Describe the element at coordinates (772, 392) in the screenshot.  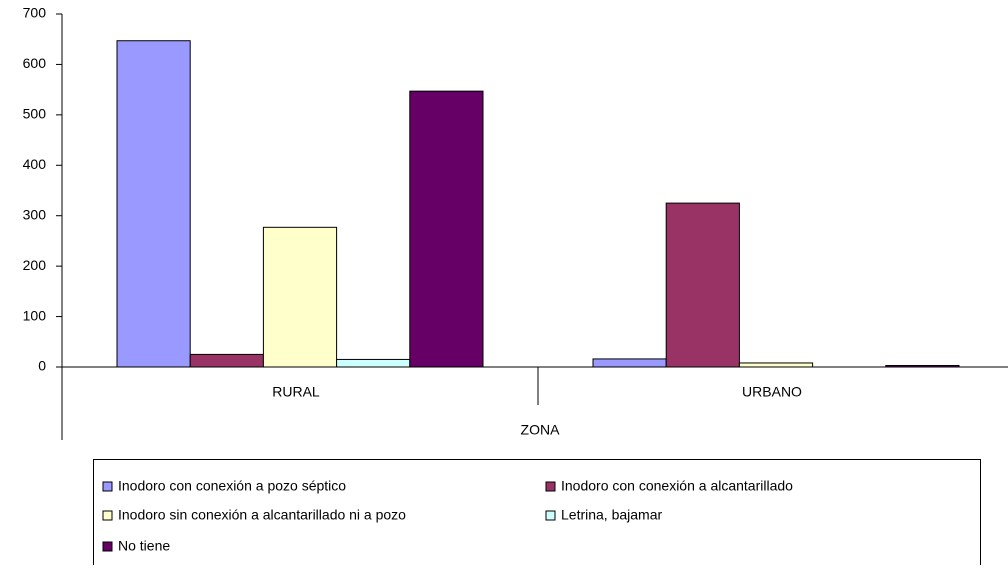
I see `x-tick-label: URBANO` at that location.